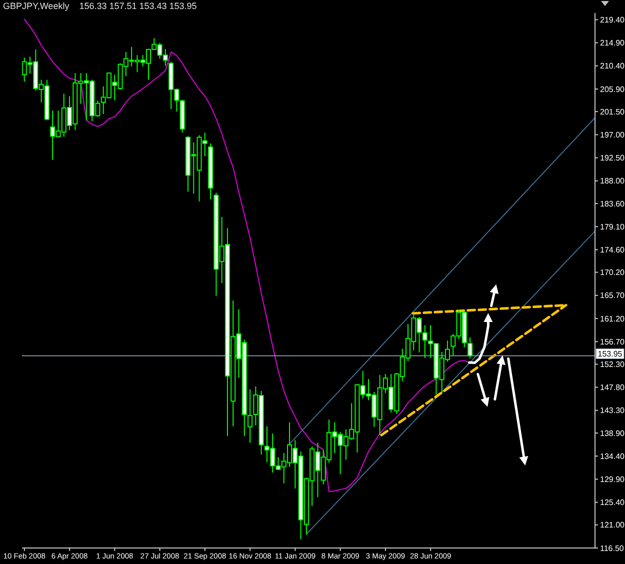  I want to click on y-tick-label: 179.10, so click(612, 227).